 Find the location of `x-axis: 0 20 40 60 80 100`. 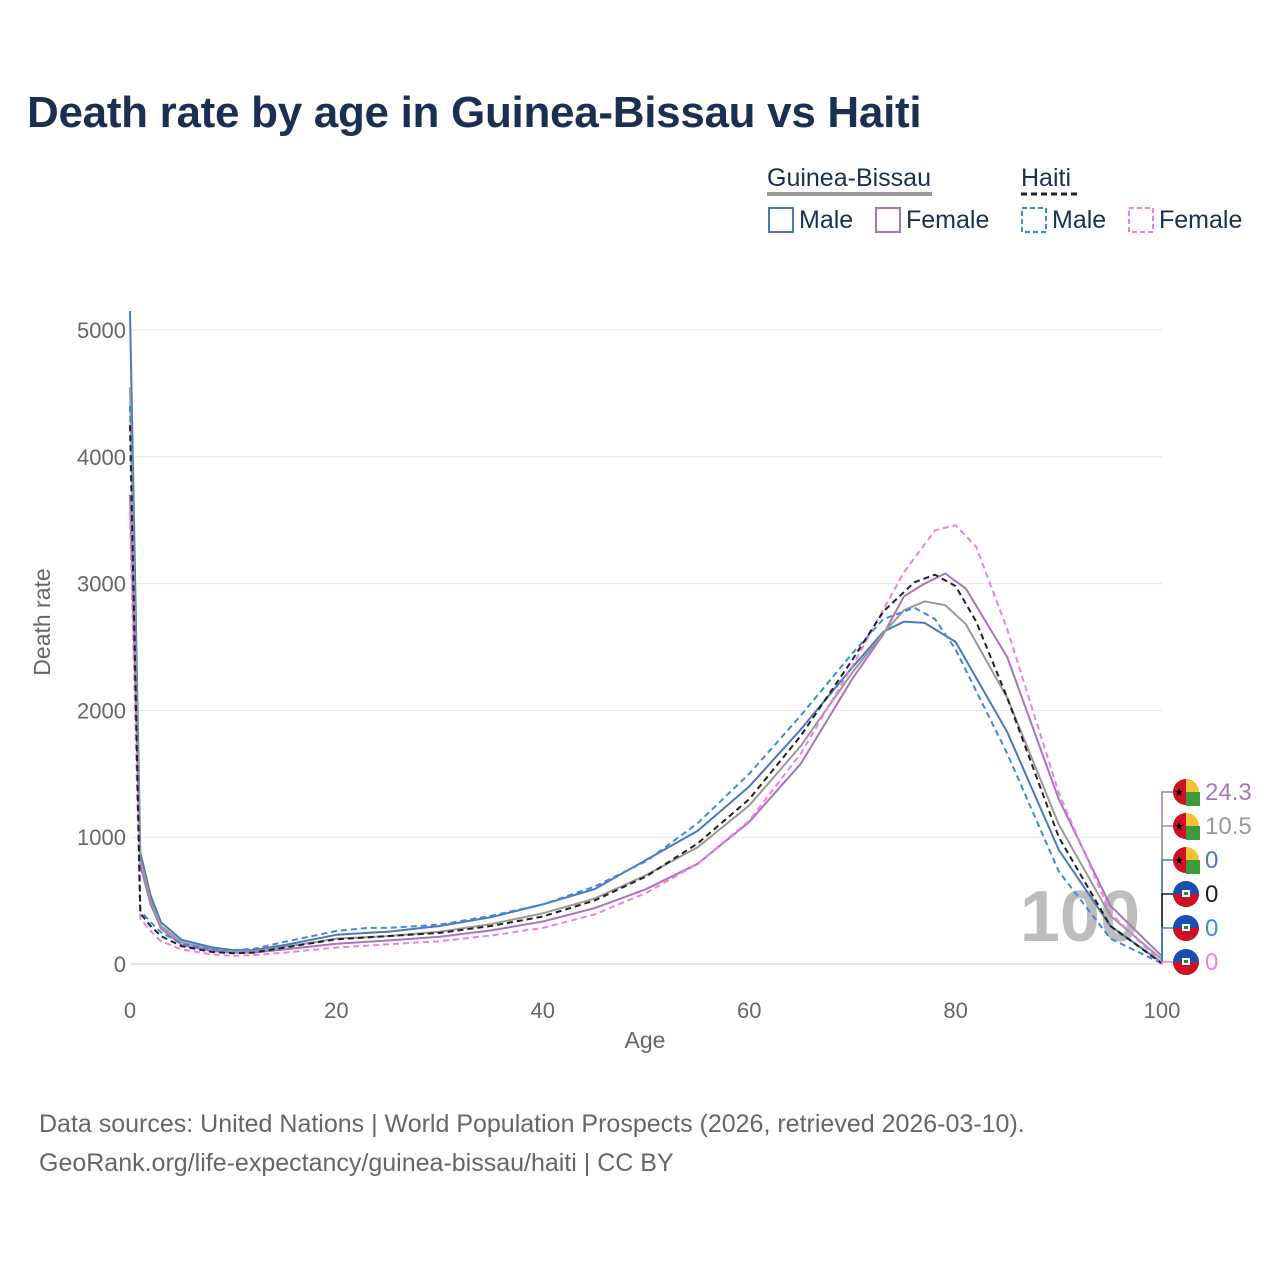

x-axis: 0 20 40 60 80 100 is located at coordinates (652, 1010).